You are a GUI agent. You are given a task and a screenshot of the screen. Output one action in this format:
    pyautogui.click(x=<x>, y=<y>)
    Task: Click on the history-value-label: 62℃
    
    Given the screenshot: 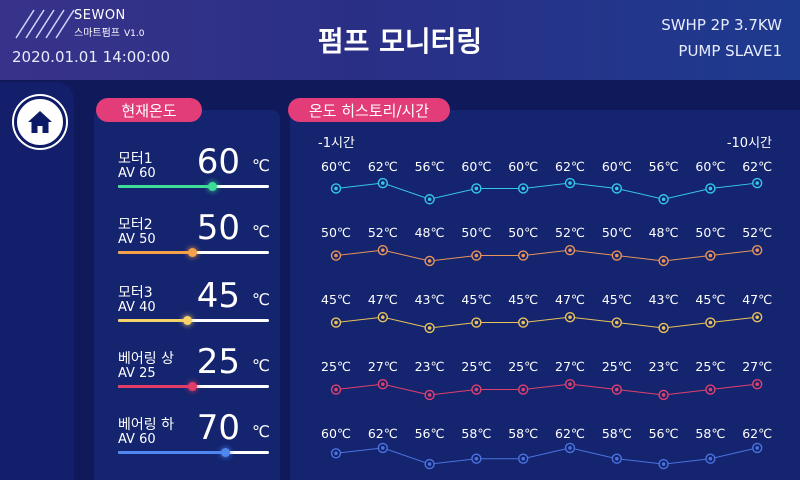 What is the action you would take?
    pyautogui.click(x=570, y=433)
    